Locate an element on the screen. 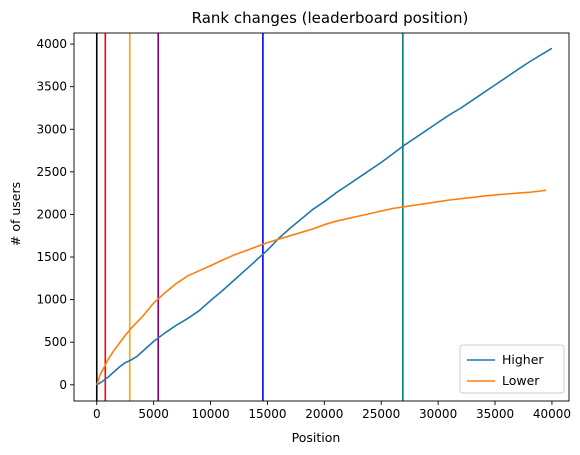  x-tick-label: 0 is located at coordinates (97, 414).